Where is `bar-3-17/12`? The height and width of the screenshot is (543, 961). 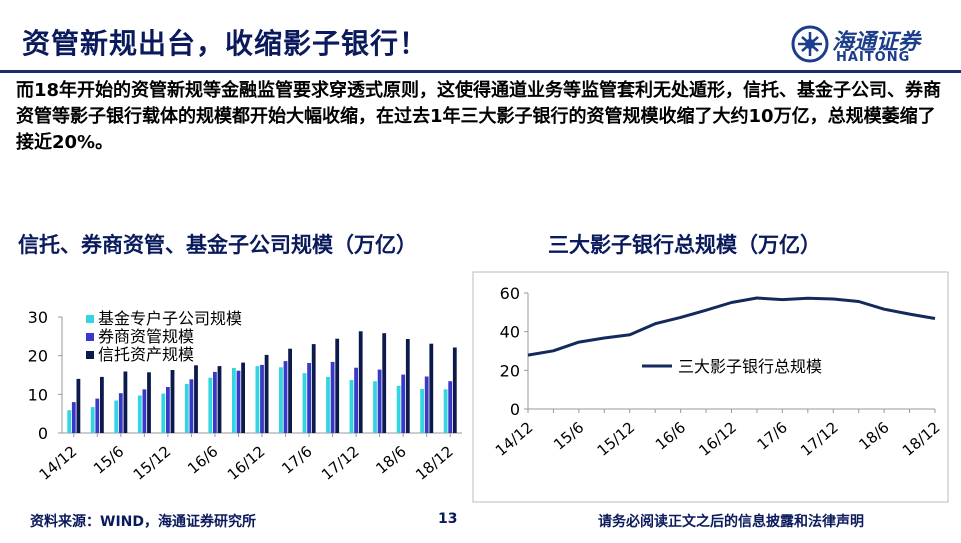
bar-3-17/12 is located at coordinates (360, 382).